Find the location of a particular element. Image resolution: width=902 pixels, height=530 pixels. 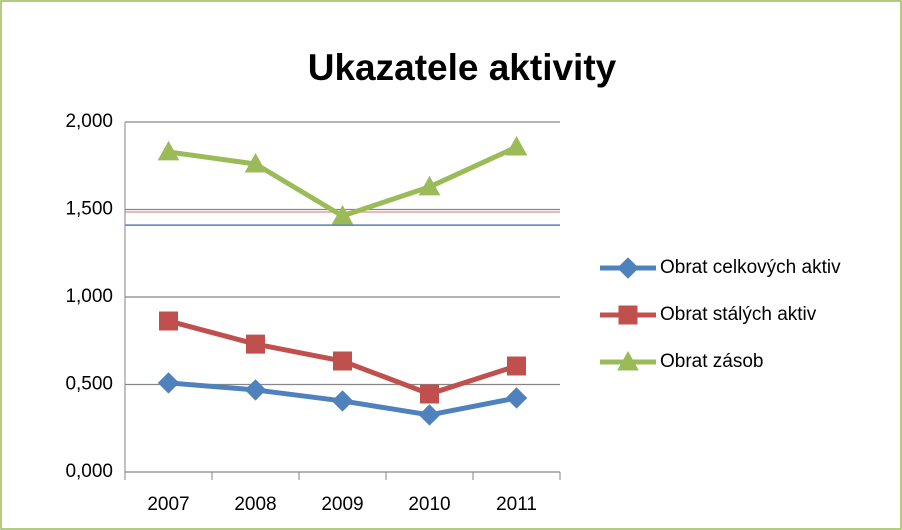

chart-title: Ukazatele aktivity is located at coordinates (462, 67).